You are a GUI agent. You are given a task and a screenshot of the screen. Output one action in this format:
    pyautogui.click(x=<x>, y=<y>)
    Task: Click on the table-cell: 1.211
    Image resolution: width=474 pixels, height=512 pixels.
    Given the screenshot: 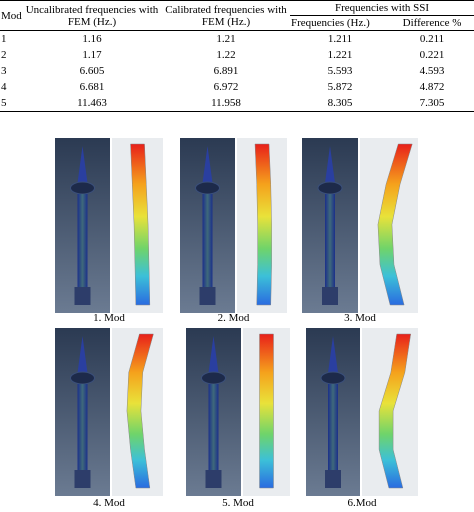 What is the action you would take?
    pyautogui.click(x=340, y=39)
    